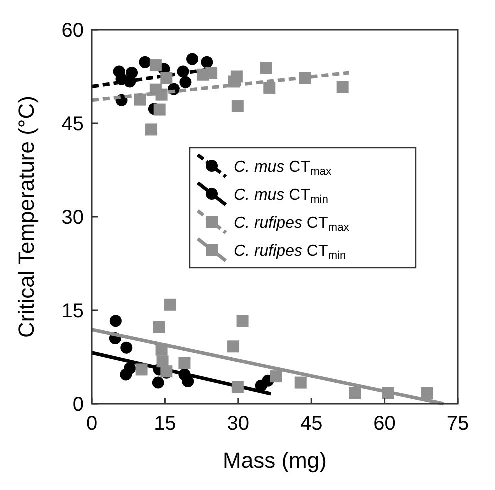 Image resolution: width=495 pixels, height=490 pixels. Describe the element at coordinates (292, 224) in the screenshot. I see `legend-label: C. rufipes CT$_{max}$` at that location.